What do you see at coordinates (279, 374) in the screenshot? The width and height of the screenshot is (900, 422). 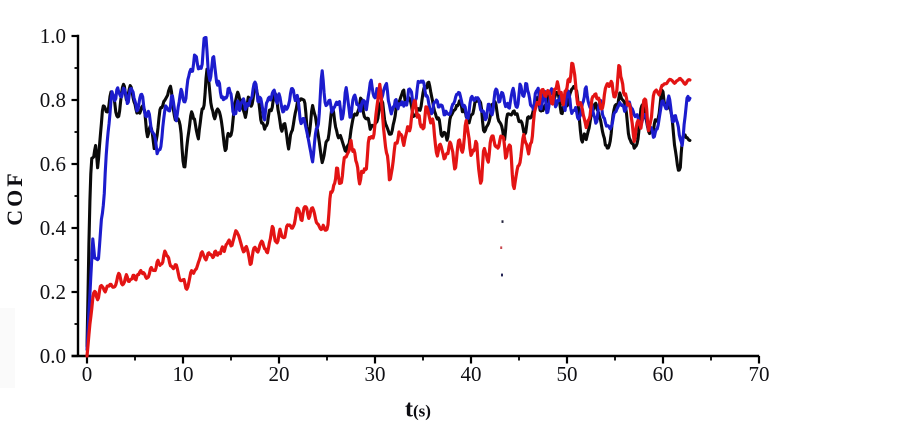 I see `svg-text: 20` at bounding box center [279, 374].